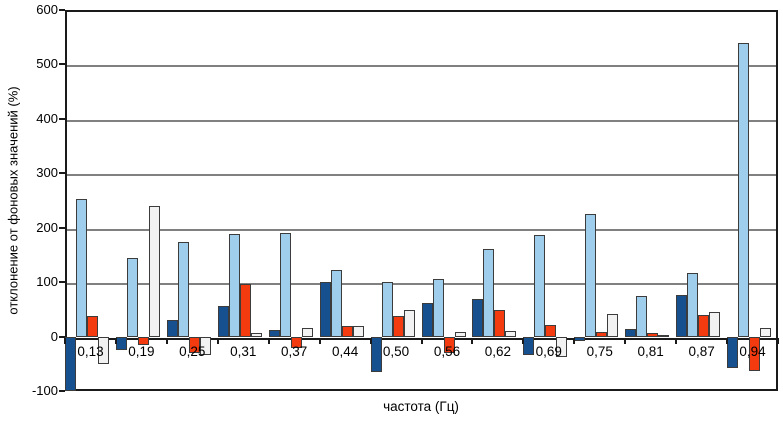  What do you see at coordinates (701, 351) in the screenshot?
I see `x-tick-label-0,87: 0,87` at bounding box center [701, 351].